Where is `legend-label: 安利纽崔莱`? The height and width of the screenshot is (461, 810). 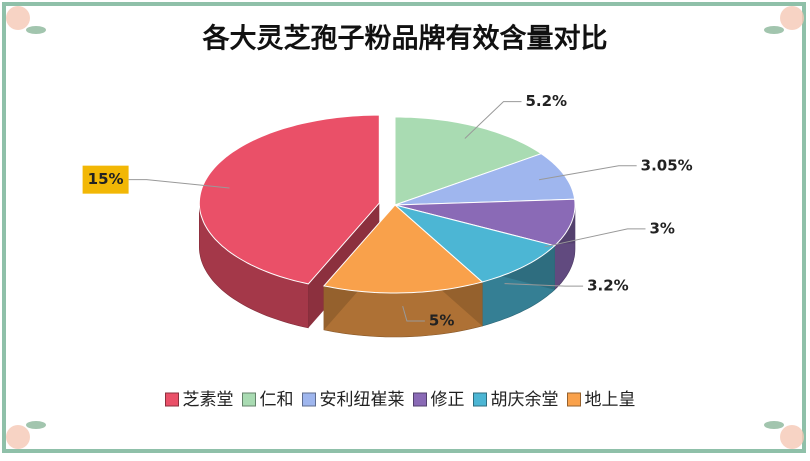
legend-label: 安利纽崔莱 is located at coordinates (362, 400).